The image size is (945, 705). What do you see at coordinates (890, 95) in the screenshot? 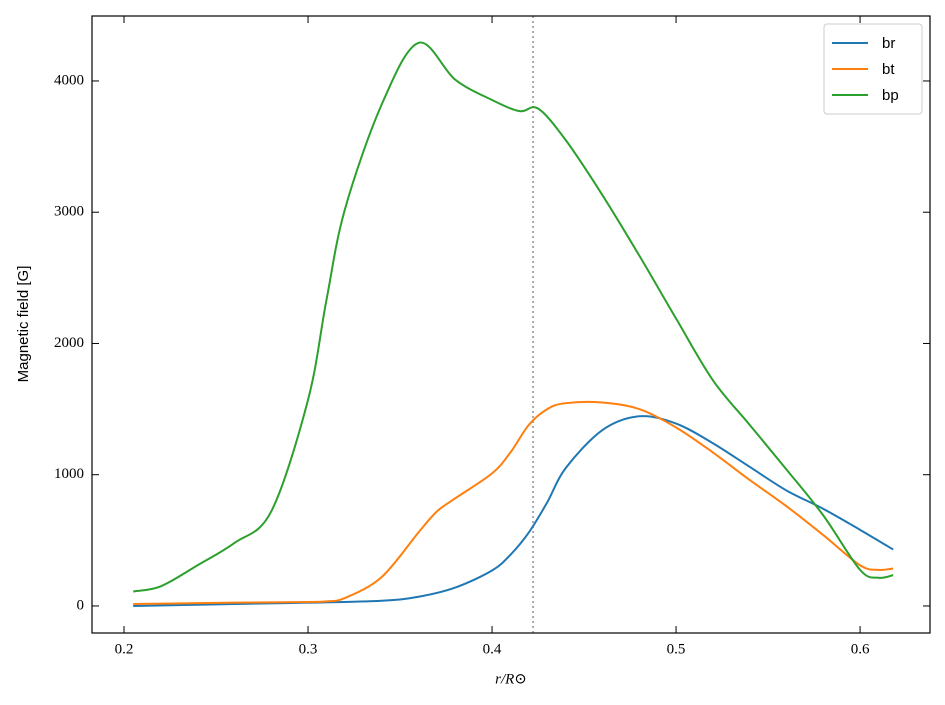
I see `legend-label: bp` at bounding box center [890, 95].